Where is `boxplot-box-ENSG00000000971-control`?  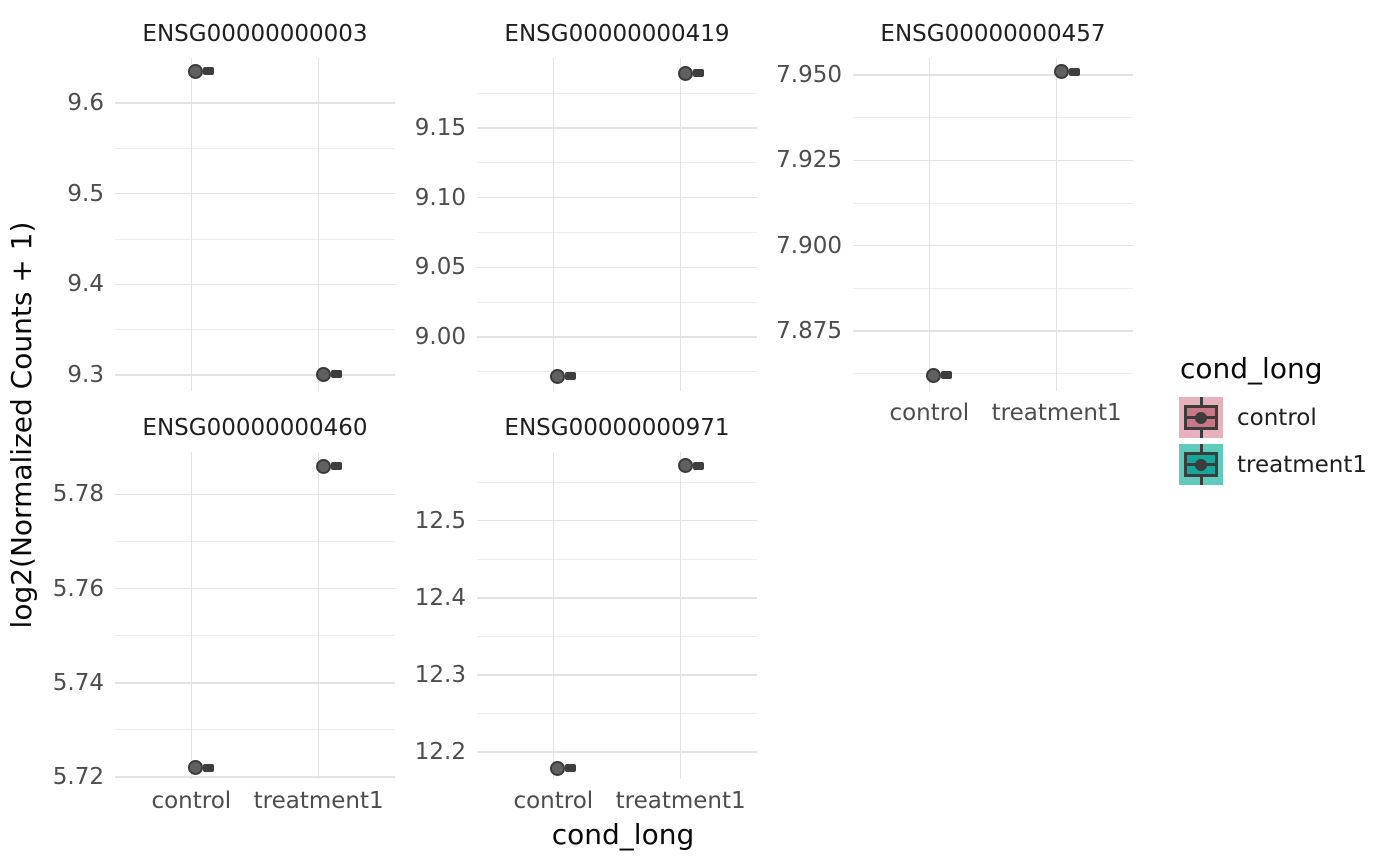
boxplot-box-ENSG00000000971-control is located at coordinates (571, 768).